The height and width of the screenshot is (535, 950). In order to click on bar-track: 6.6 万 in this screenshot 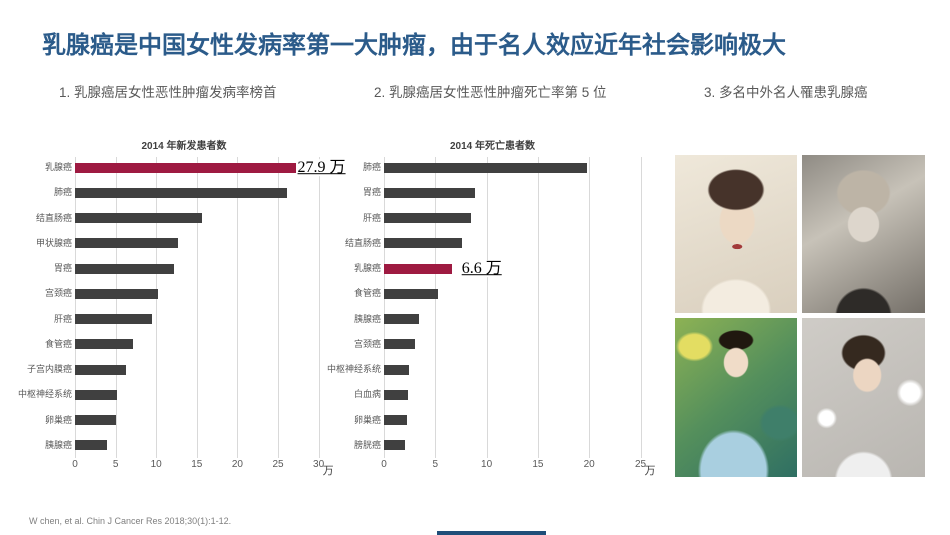, I will do `click(522, 268)`.